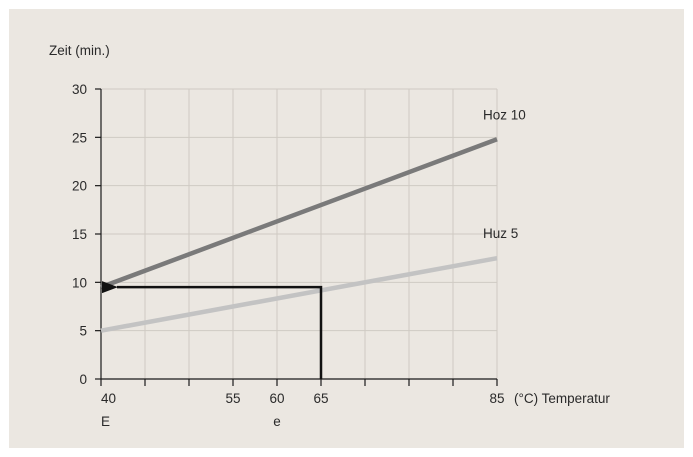 Image resolution: width=693 pixels, height=457 pixels. I want to click on x-tick-label: 40, so click(108, 398).